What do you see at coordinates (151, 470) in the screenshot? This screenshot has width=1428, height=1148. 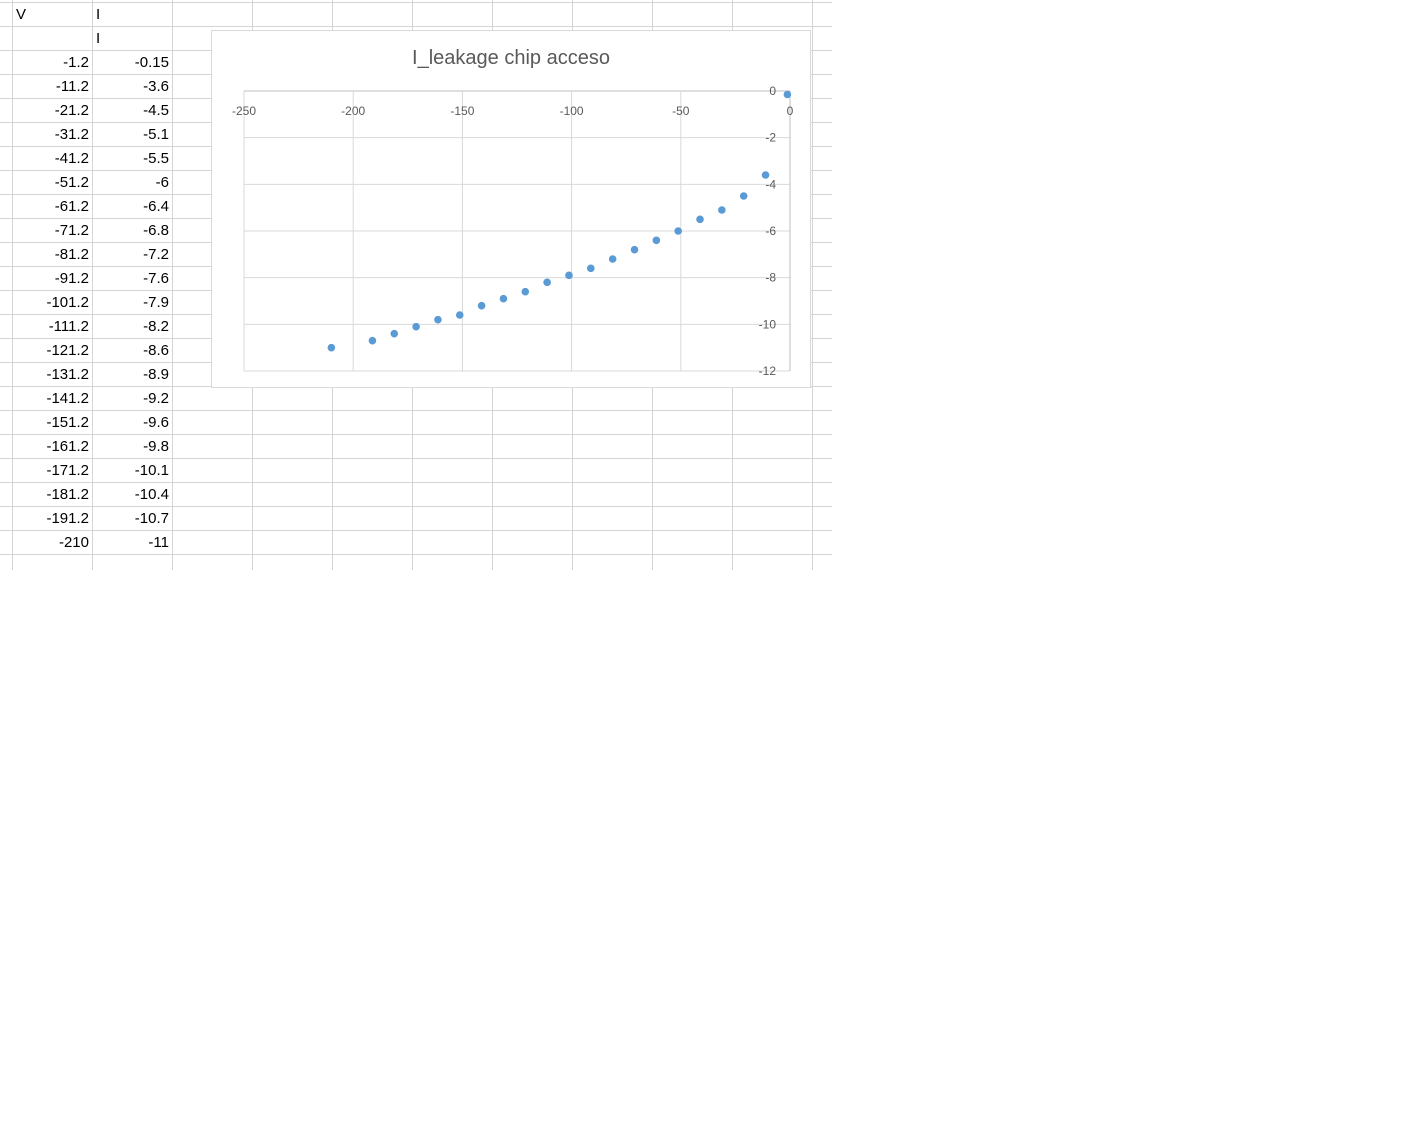 I see `cell-i: -10.1` at bounding box center [151, 470].